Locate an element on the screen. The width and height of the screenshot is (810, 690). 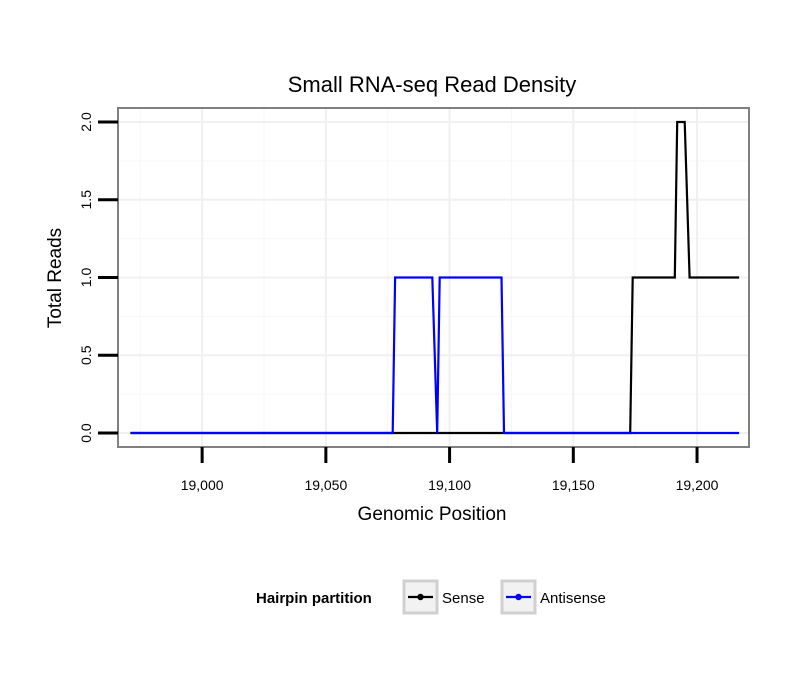
y-tick-label: 1.5 is located at coordinates (86, 200).